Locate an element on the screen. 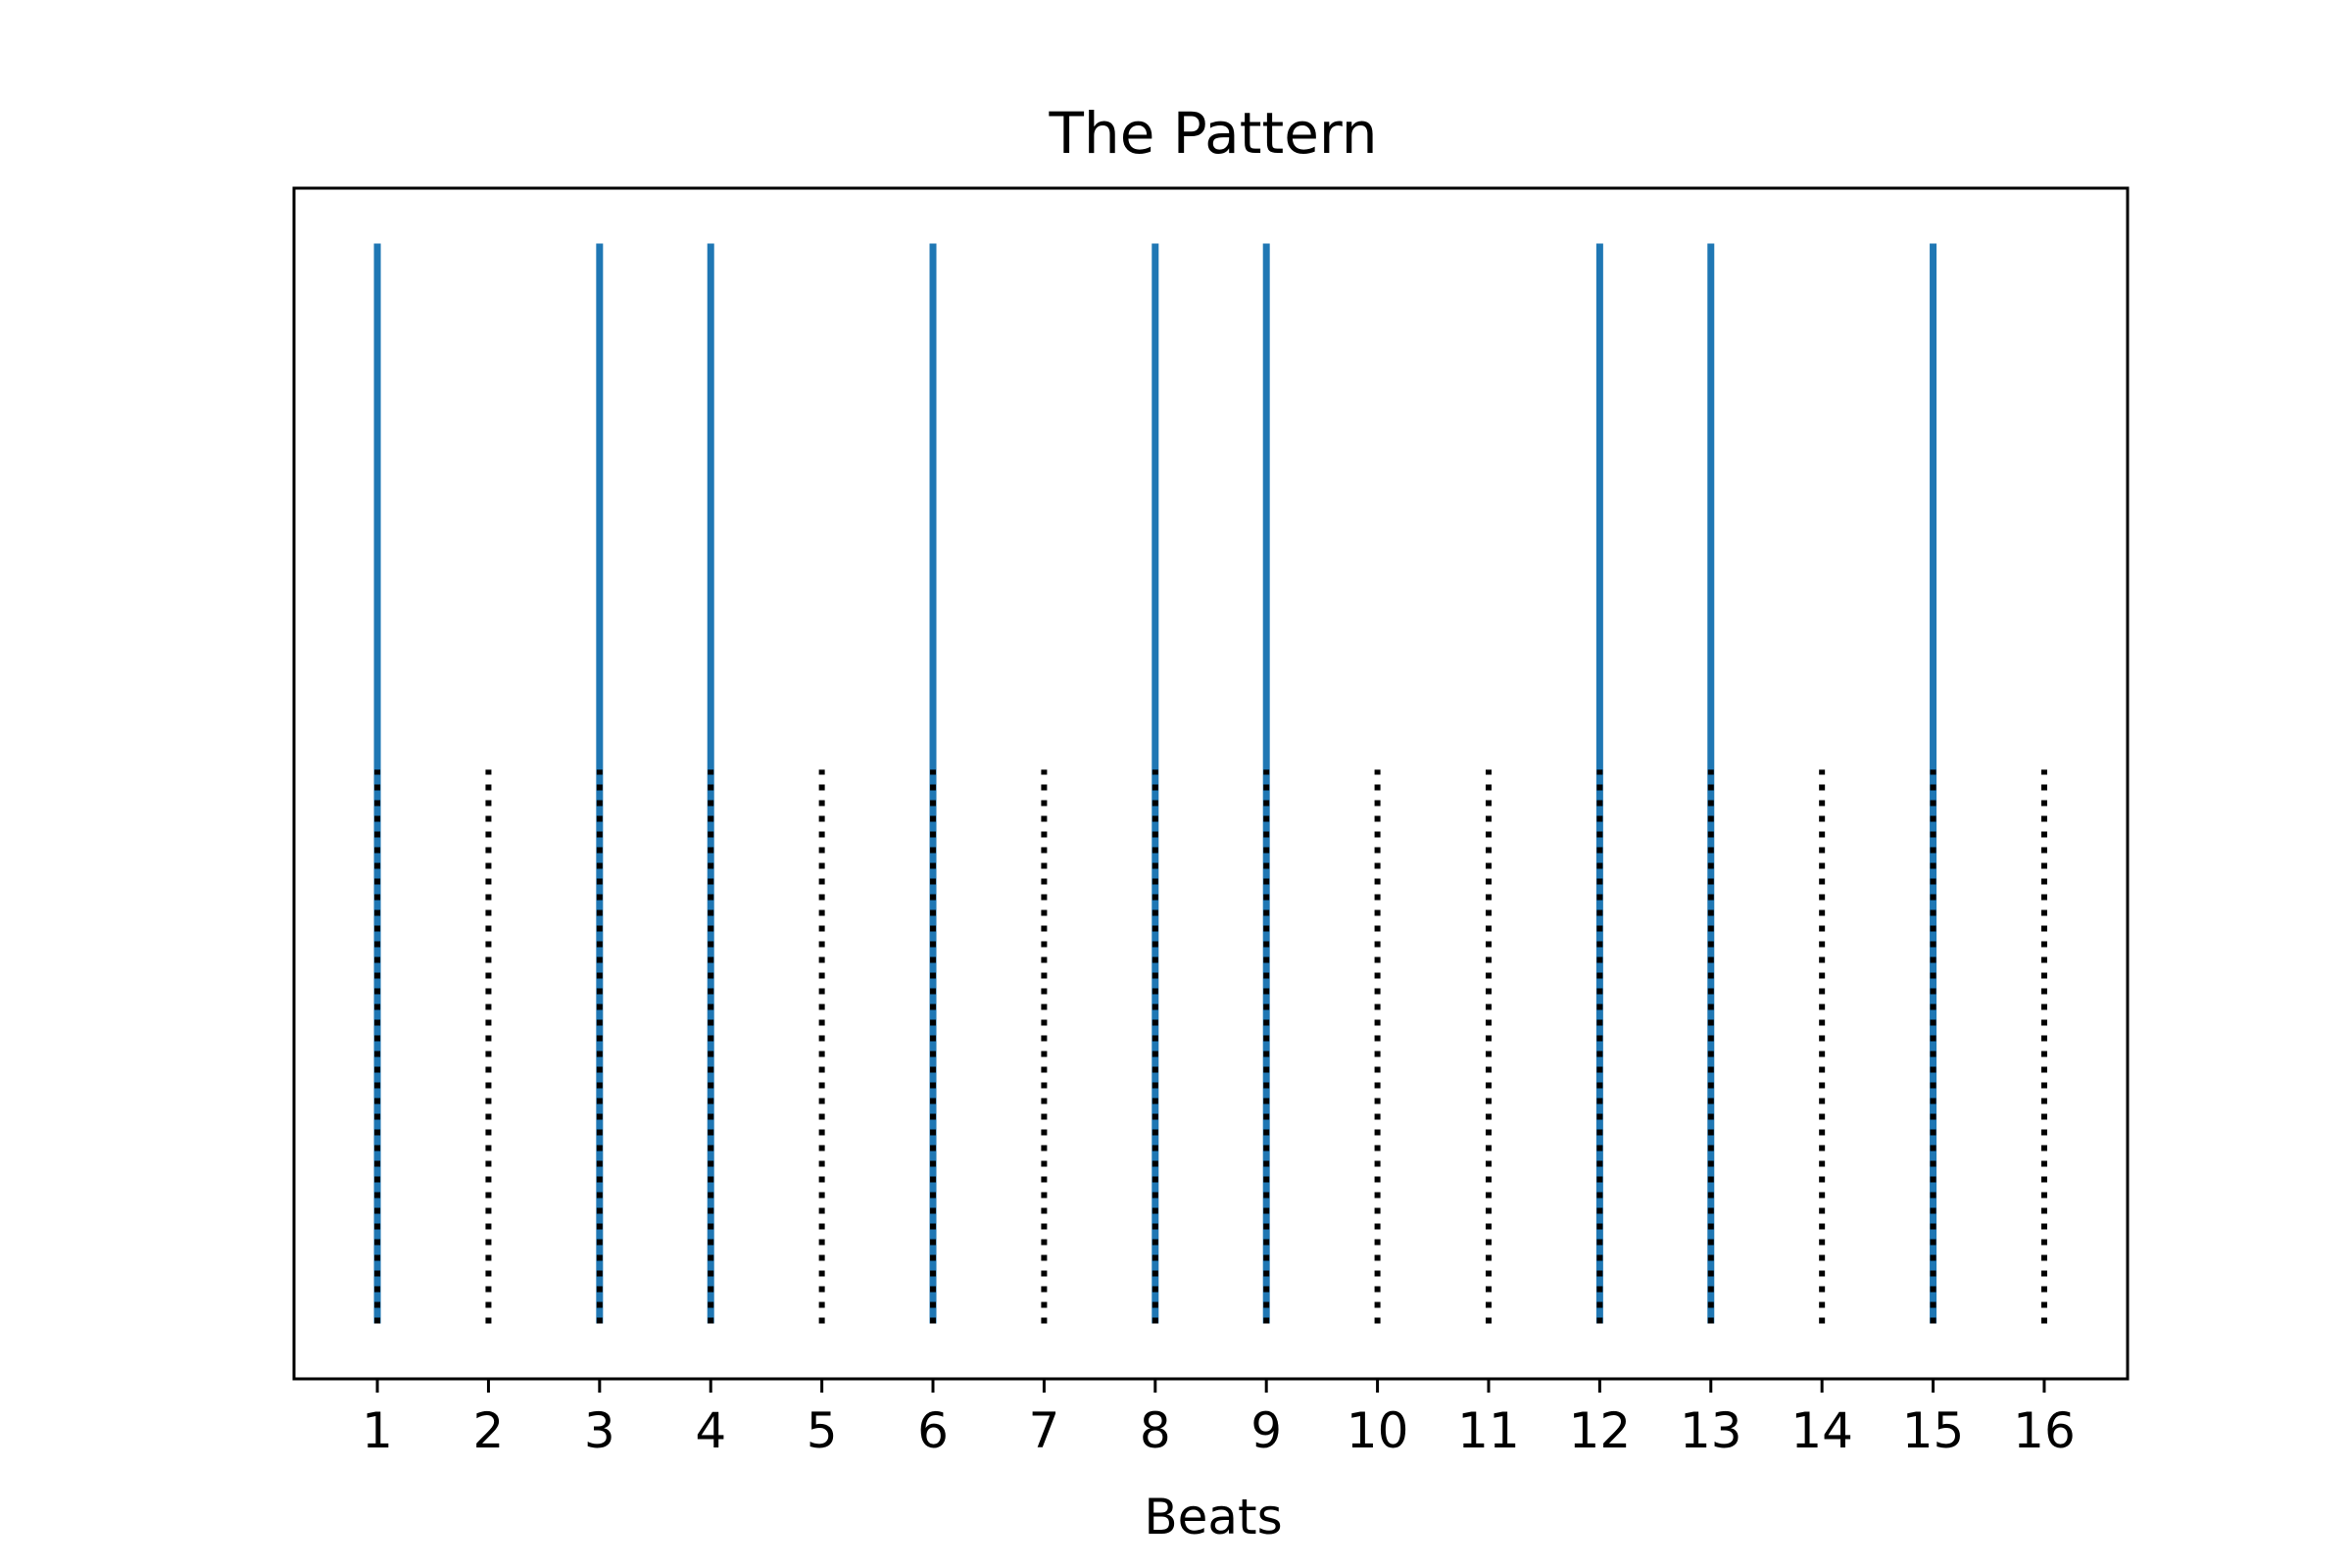 This screenshot has height=1568, width=2352. chart-title: The Pattern is located at coordinates (1213, 133).